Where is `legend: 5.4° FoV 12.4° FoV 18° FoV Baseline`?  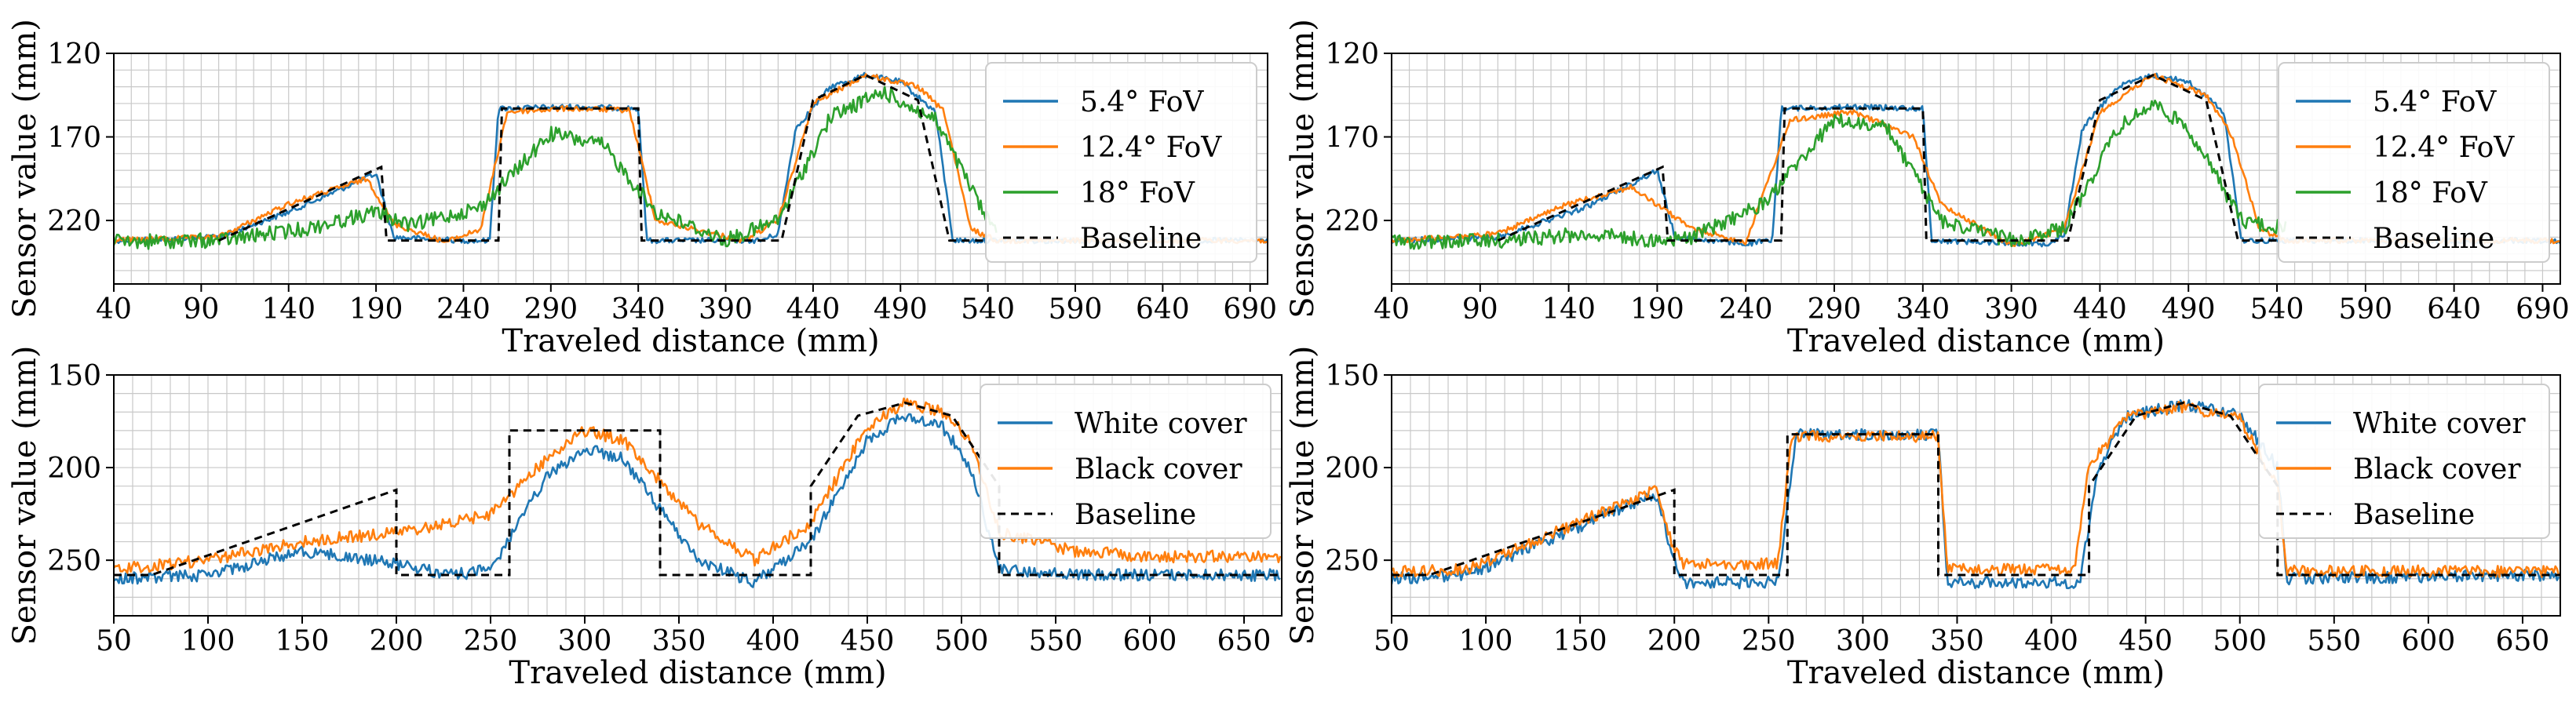 legend: 5.4° FoV 12.4° FoV 18° FoV Baseline is located at coordinates (1121, 163).